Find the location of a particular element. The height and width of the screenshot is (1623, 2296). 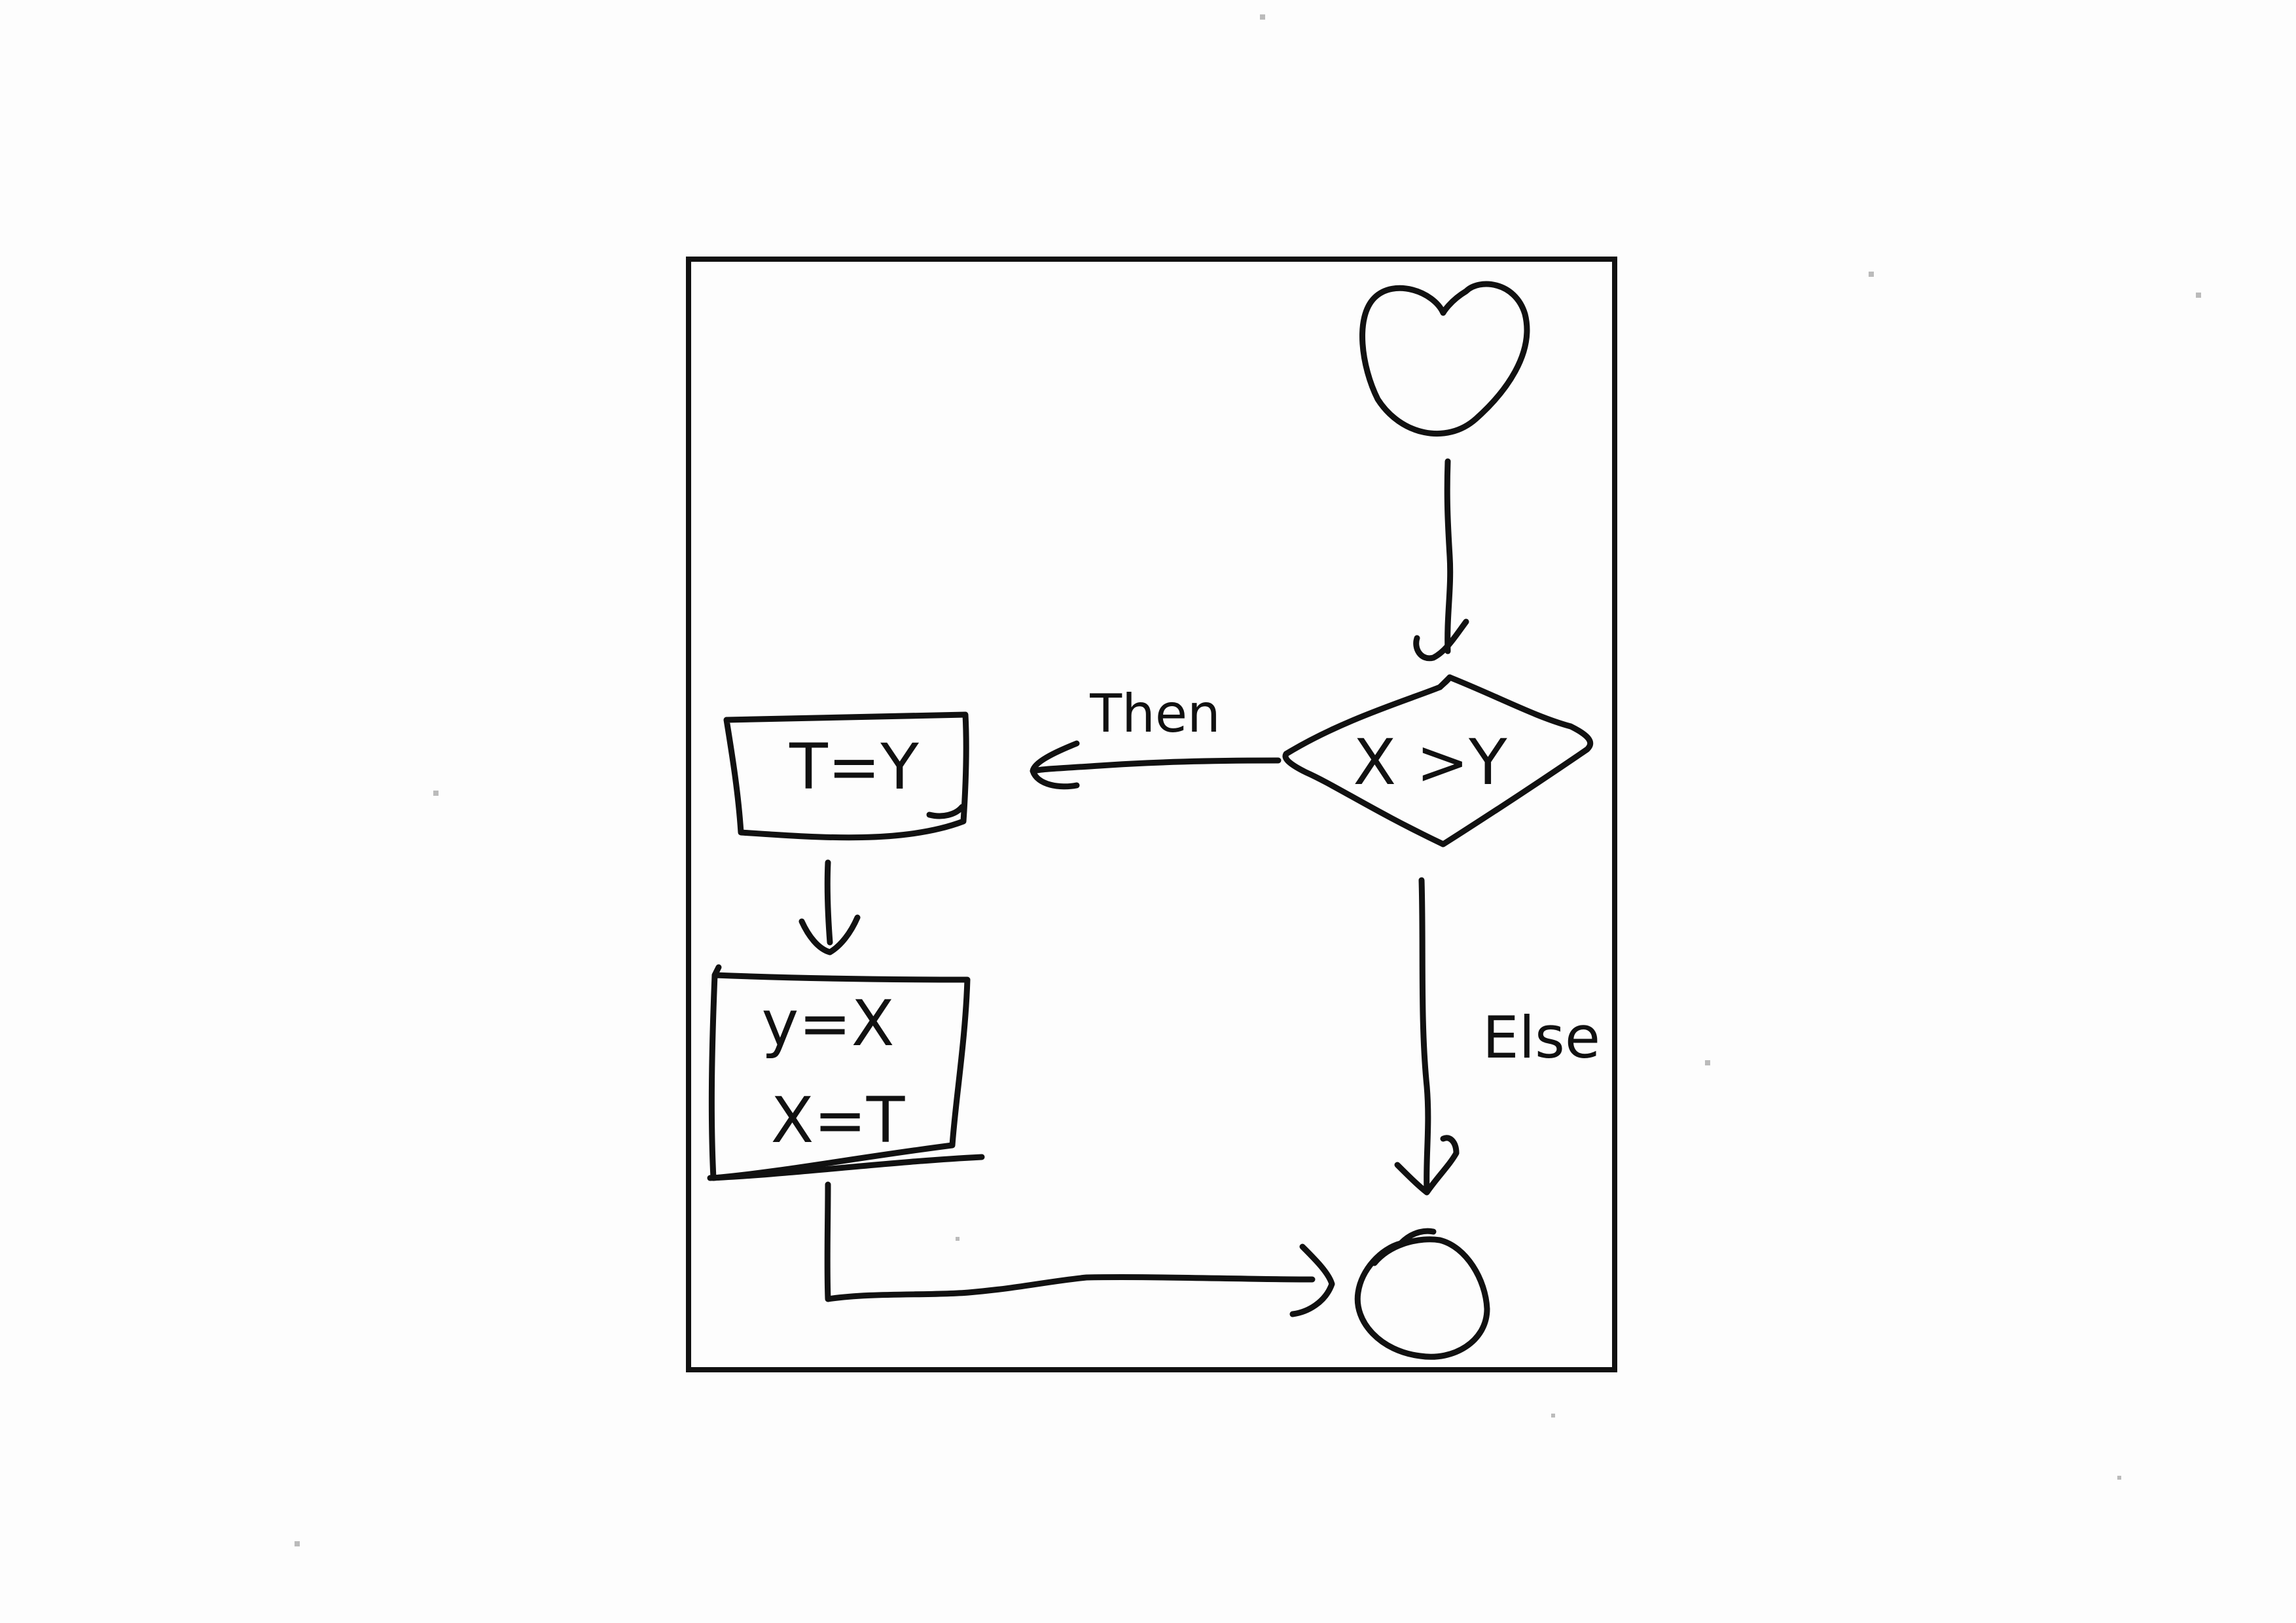

edge-assign-yx-to-end is located at coordinates (1079, 1249).